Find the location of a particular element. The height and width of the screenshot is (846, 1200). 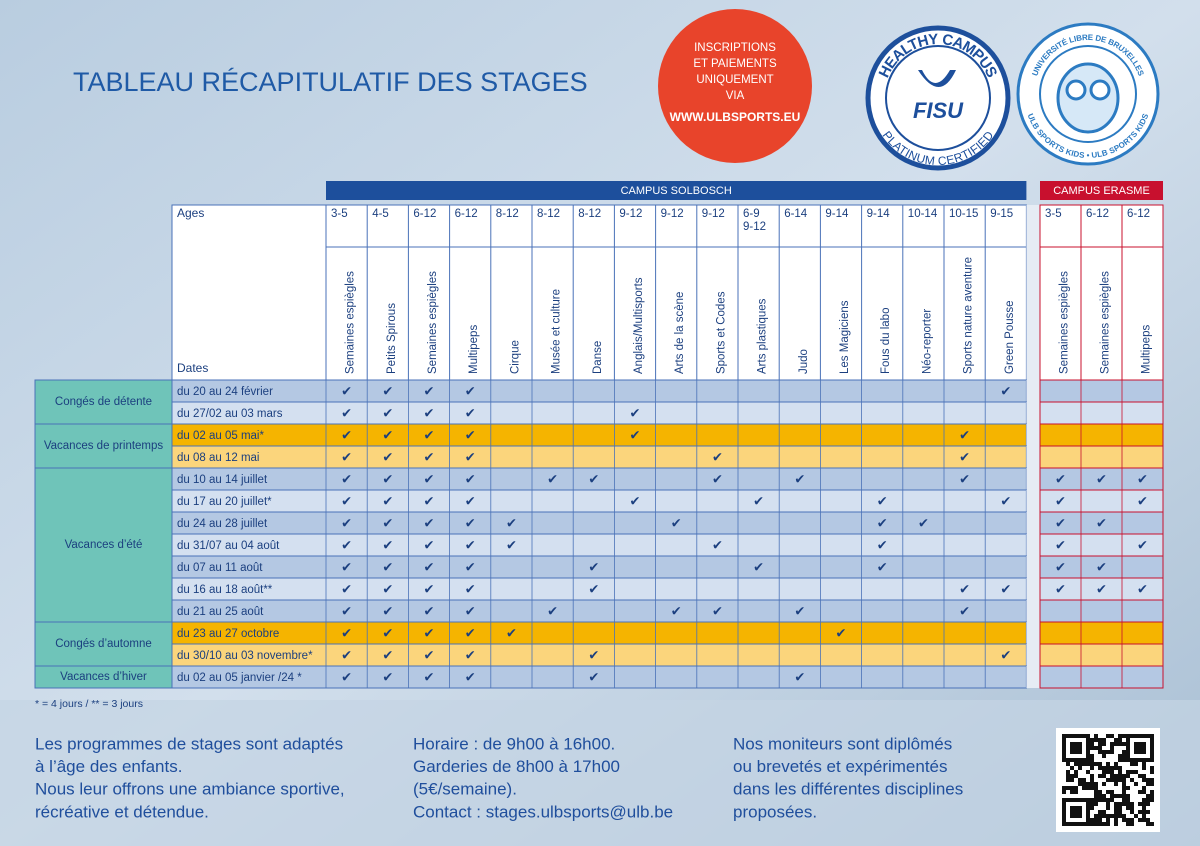

dates: du 07 au 11 août is located at coordinates (220, 568).